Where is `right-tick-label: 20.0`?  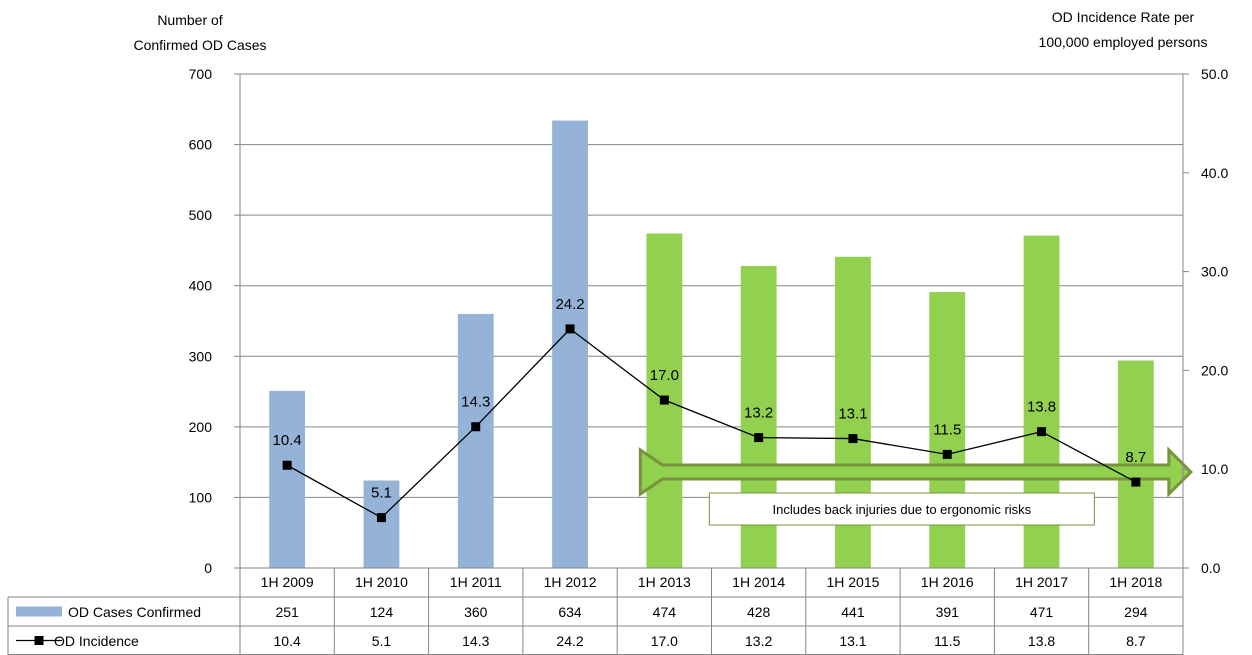 right-tick-label: 20.0 is located at coordinates (1214, 370).